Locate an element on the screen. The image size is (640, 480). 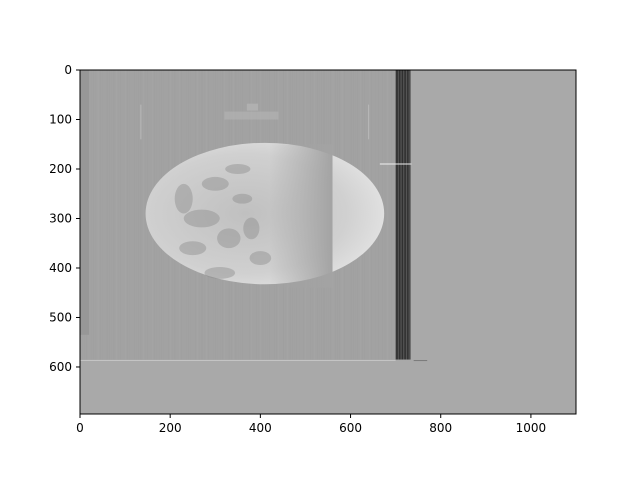
y-tick-label: 400 is located at coordinates (60, 268).